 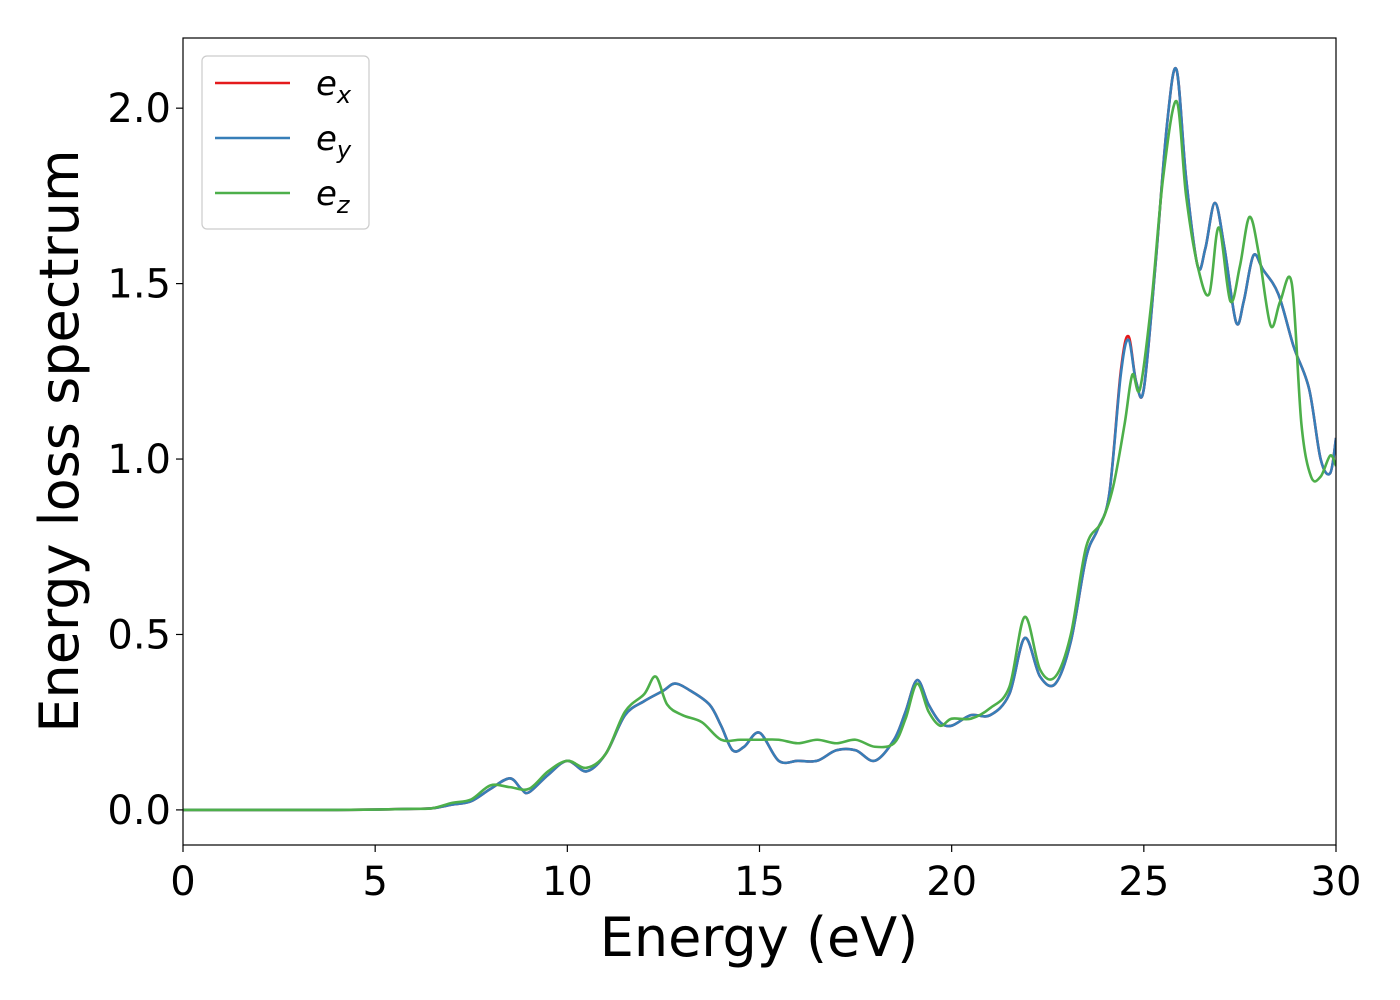 I want to click on x-axis-ticks: 0 5 10 15 20 25 30, so click(x=765, y=875).